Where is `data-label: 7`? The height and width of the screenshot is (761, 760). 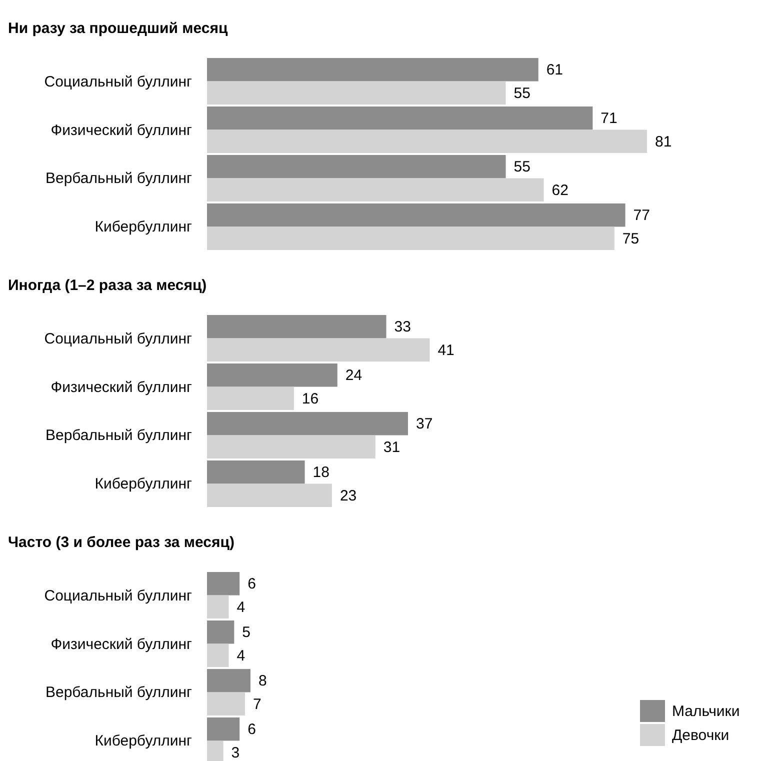
data-label: 7 is located at coordinates (257, 704).